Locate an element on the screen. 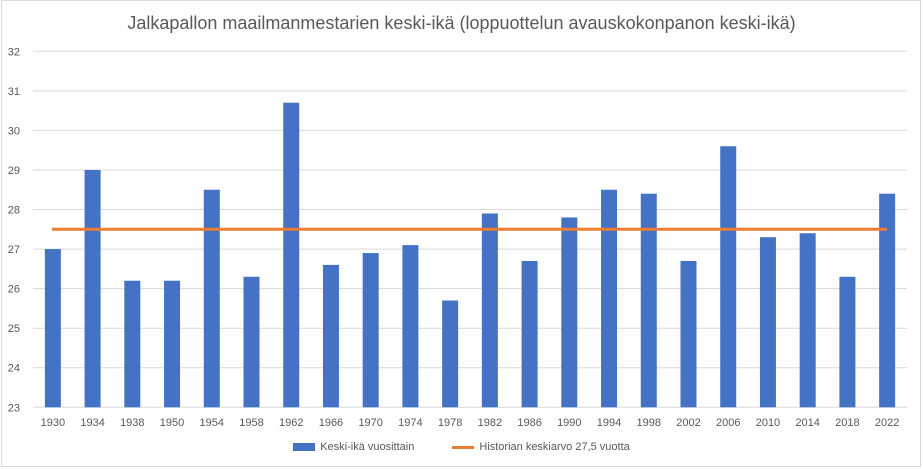 This screenshot has width=923, height=469. legend-swatch-line is located at coordinates (463, 447).